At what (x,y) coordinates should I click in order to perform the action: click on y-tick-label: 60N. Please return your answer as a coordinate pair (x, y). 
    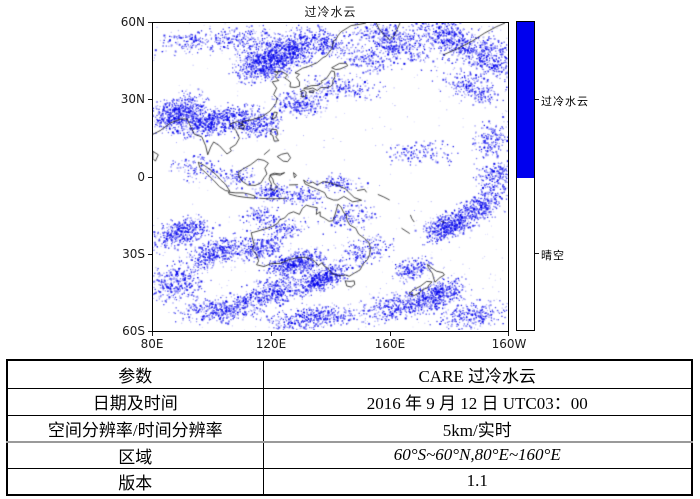
    Looking at the image, I should click on (132, 22).